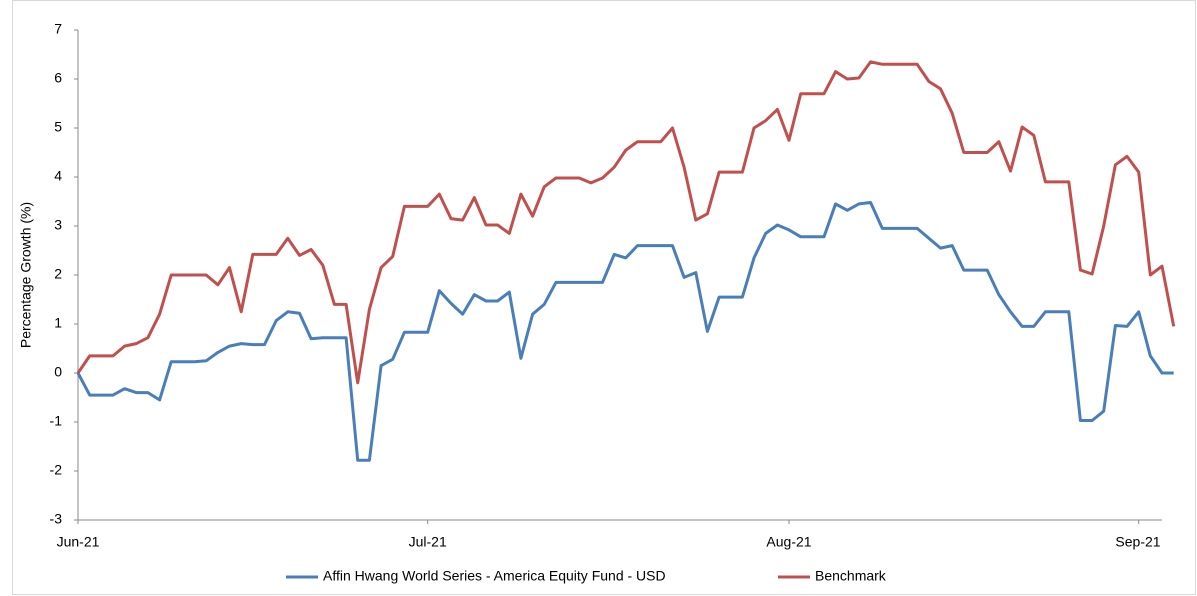 The image size is (1197, 596). I want to click on y-tick-label: 2, so click(58, 274).